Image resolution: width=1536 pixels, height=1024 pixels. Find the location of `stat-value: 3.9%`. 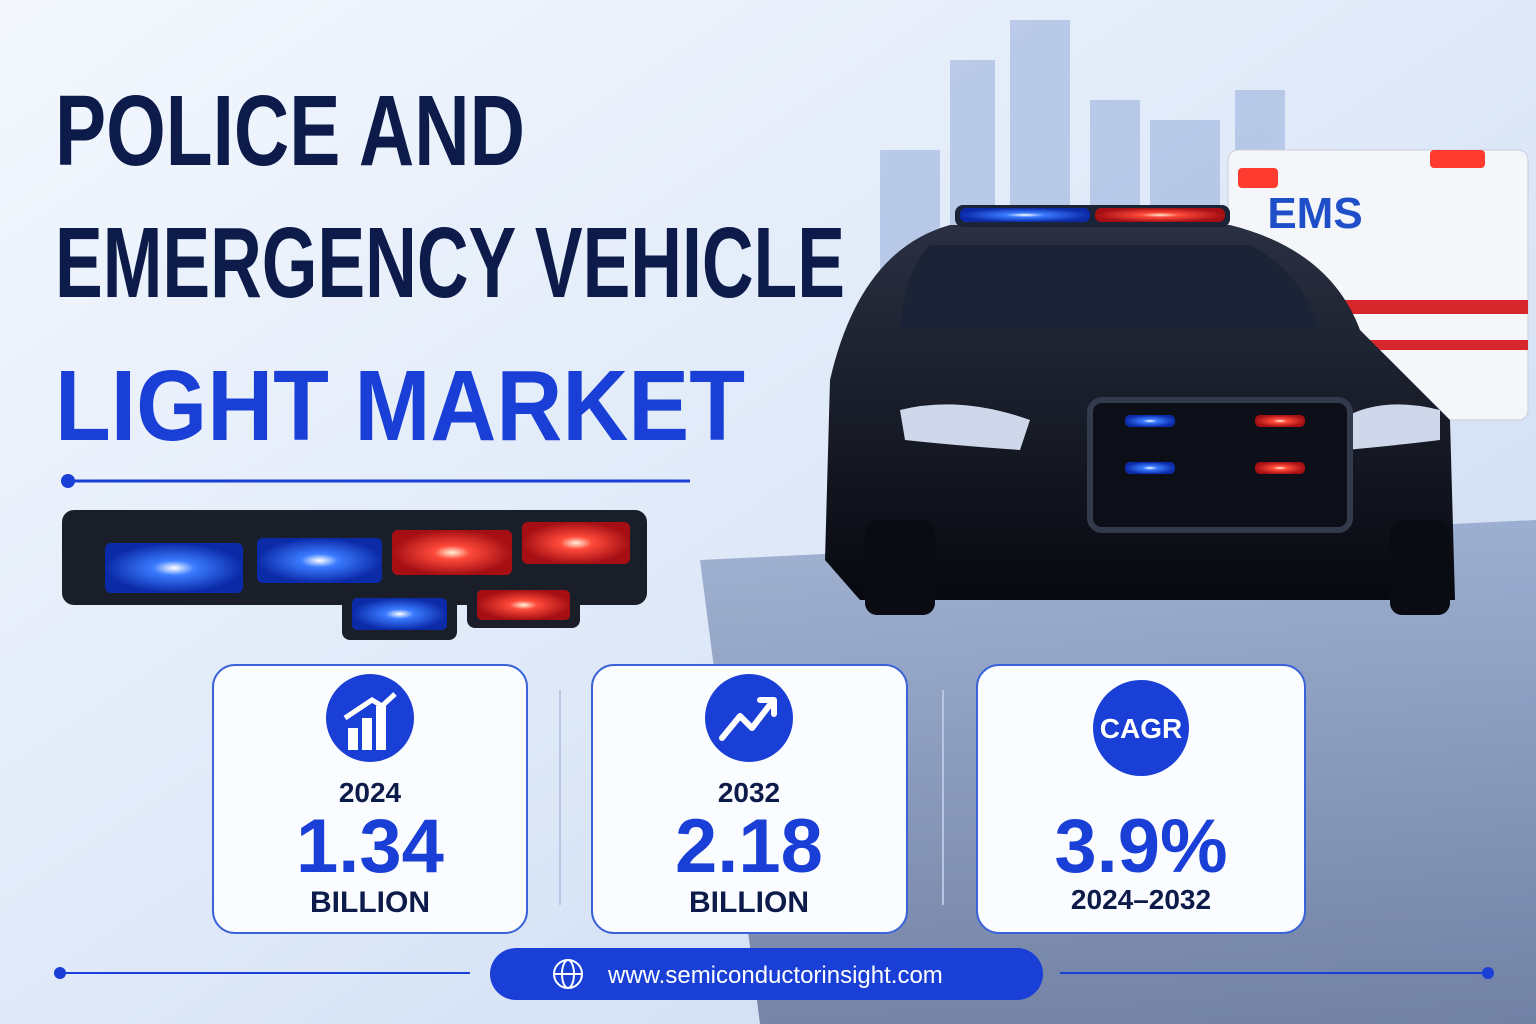

stat-value: 3.9% is located at coordinates (1140, 846).